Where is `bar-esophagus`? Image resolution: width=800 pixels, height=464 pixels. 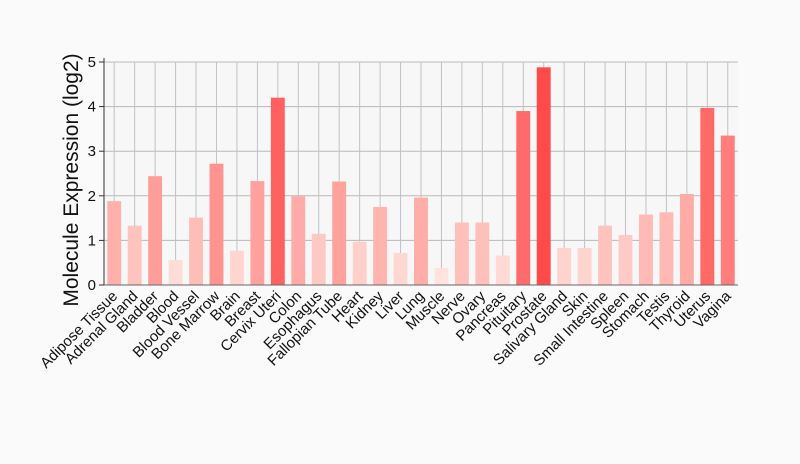 bar-esophagus is located at coordinates (318, 259).